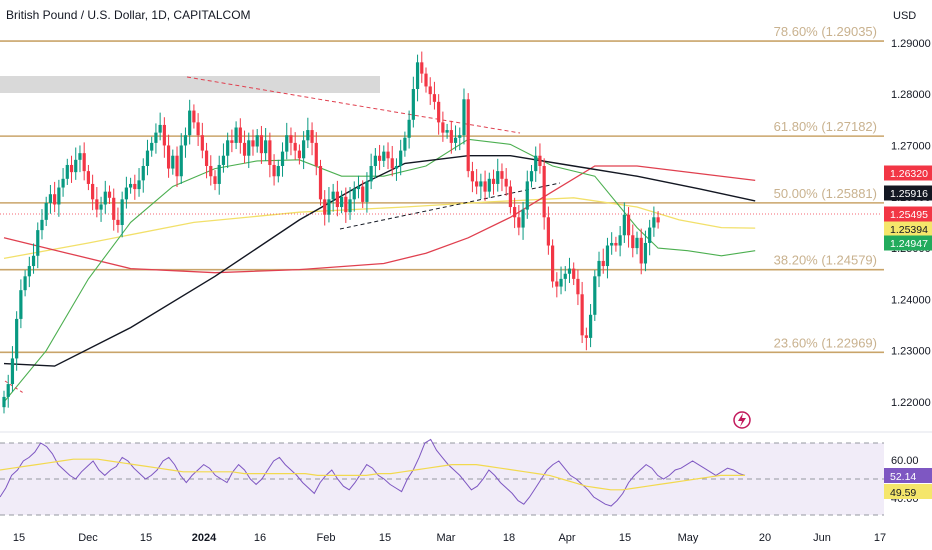  What do you see at coordinates (903, 493) in the screenshot?
I see `rsi-ma-tag: 49.59` at bounding box center [903, 493].